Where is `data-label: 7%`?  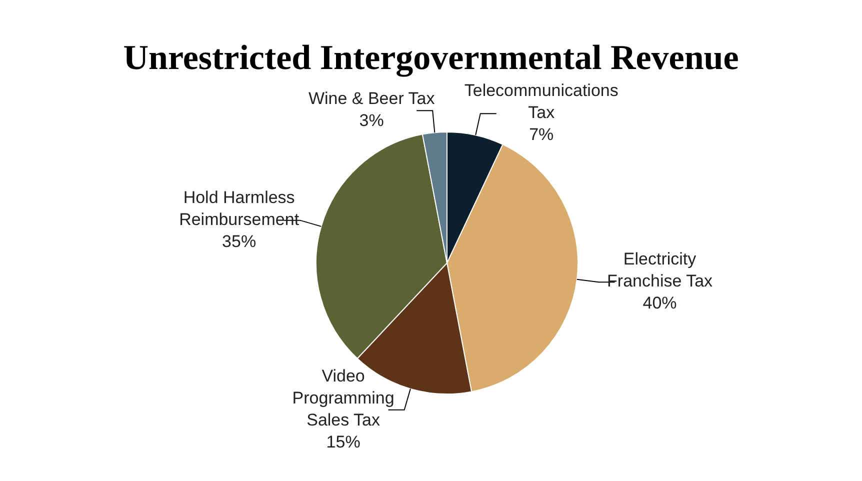 data-label: 7% is located at coordinates (541, 134).